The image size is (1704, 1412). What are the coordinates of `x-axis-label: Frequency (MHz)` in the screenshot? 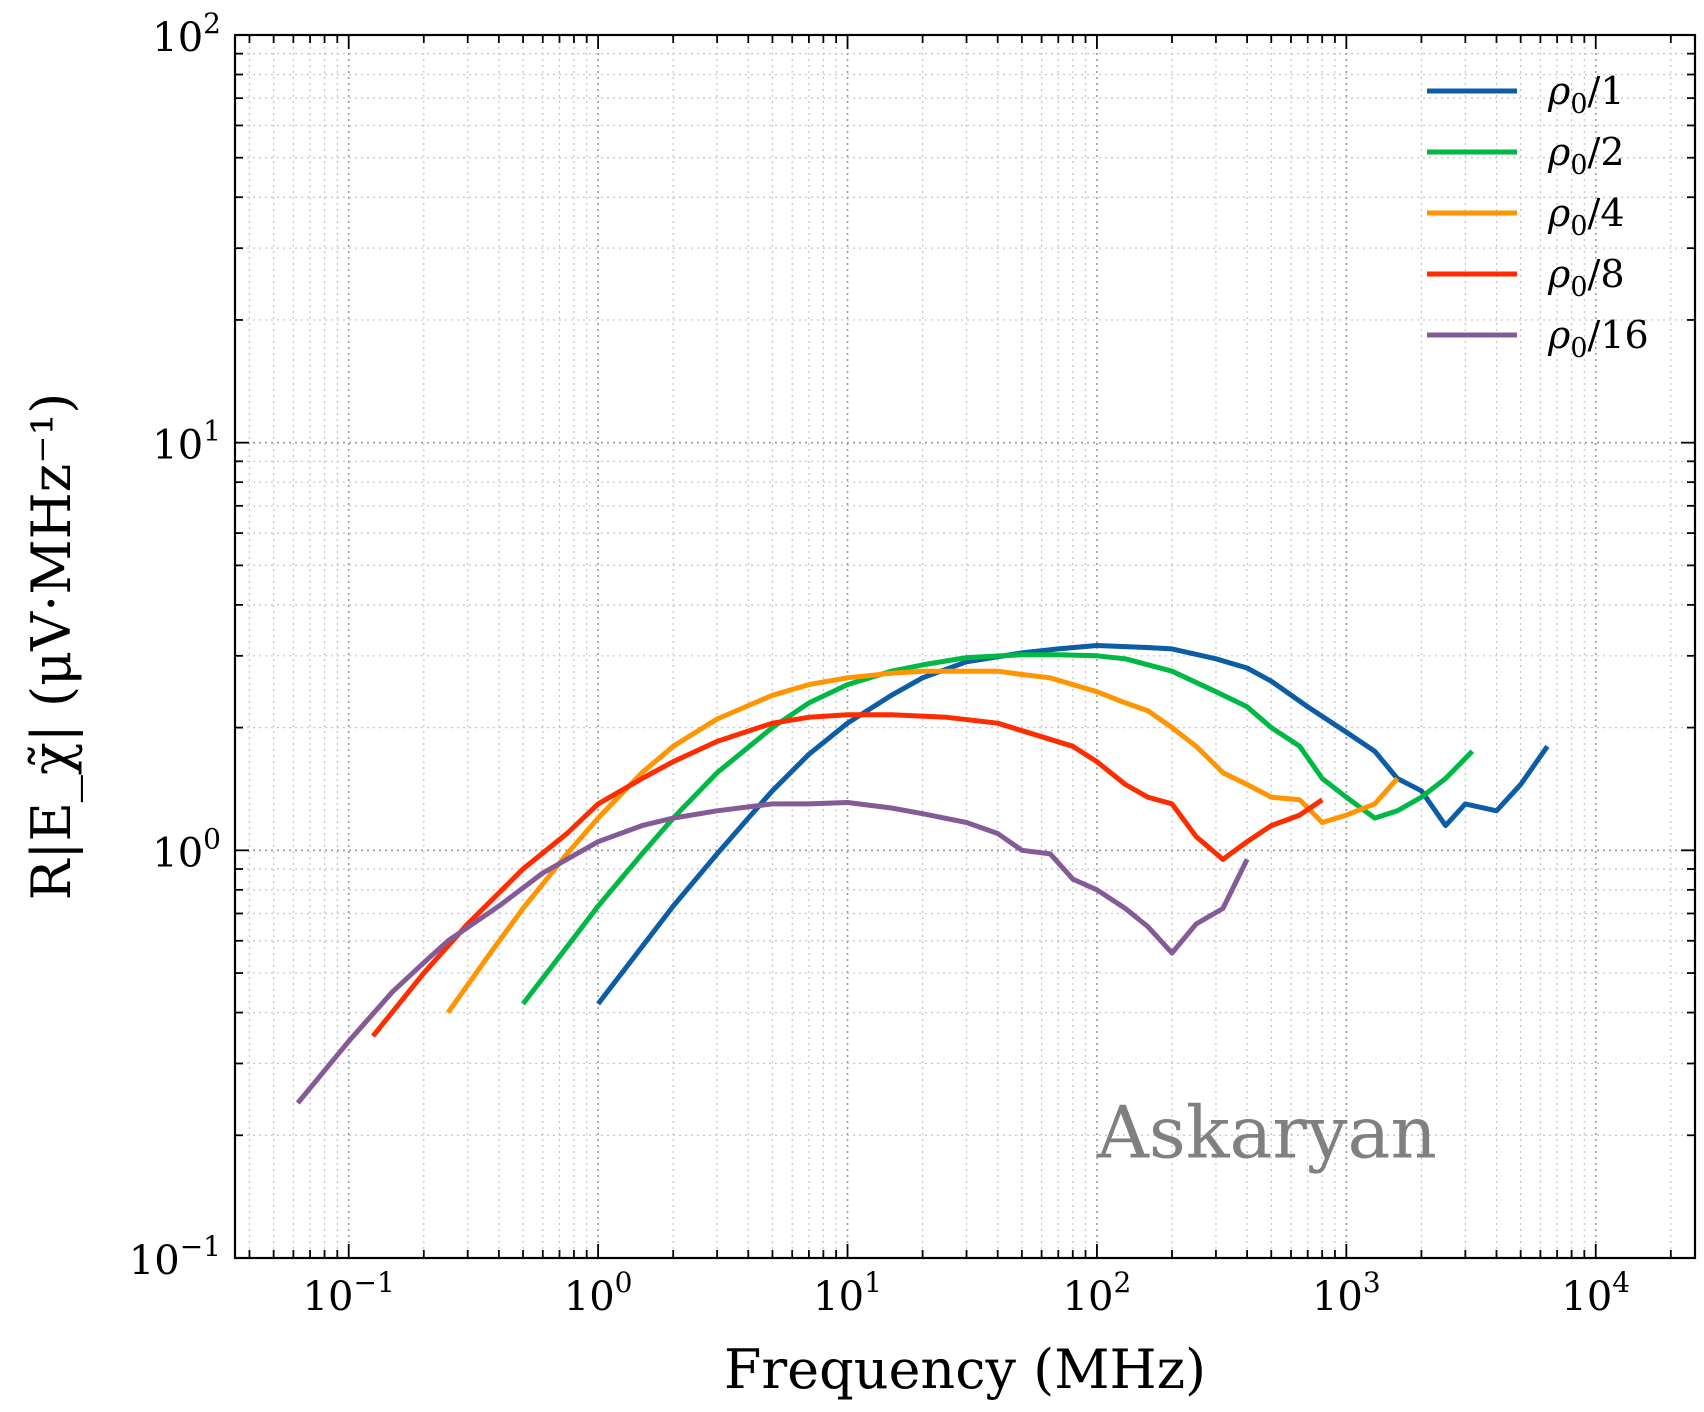 It's located at (965, 1369).